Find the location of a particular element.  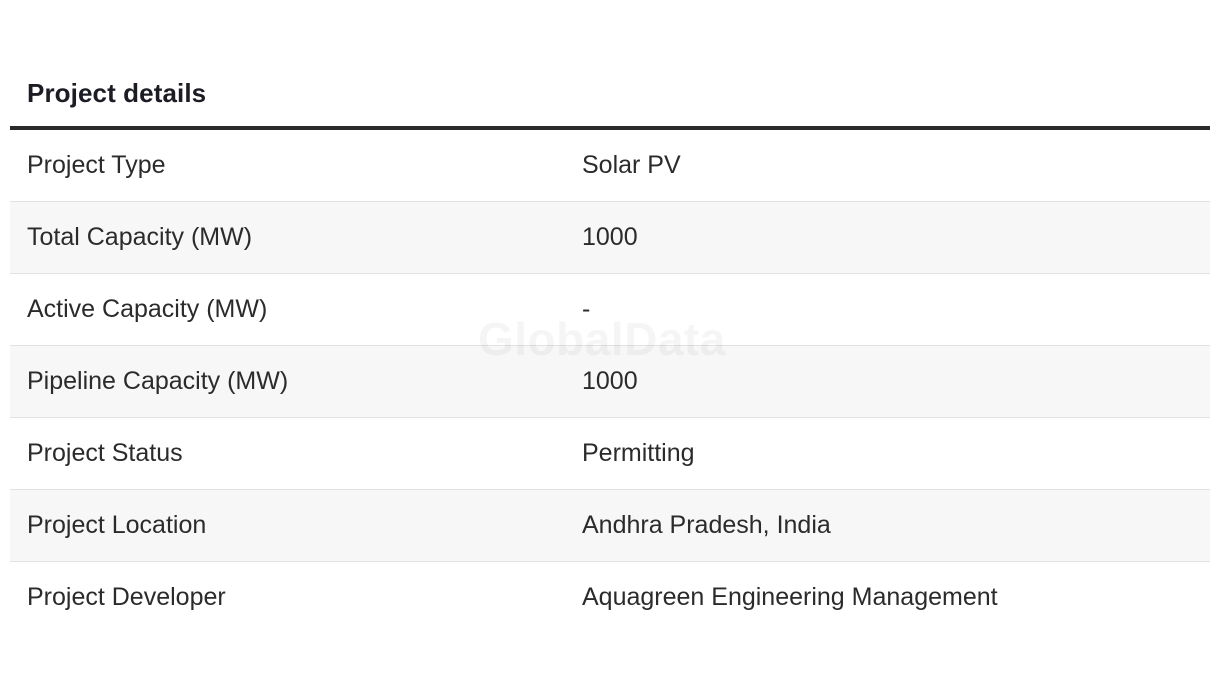

table-row: Project Status Permitting is located at coordinates (610, 454).